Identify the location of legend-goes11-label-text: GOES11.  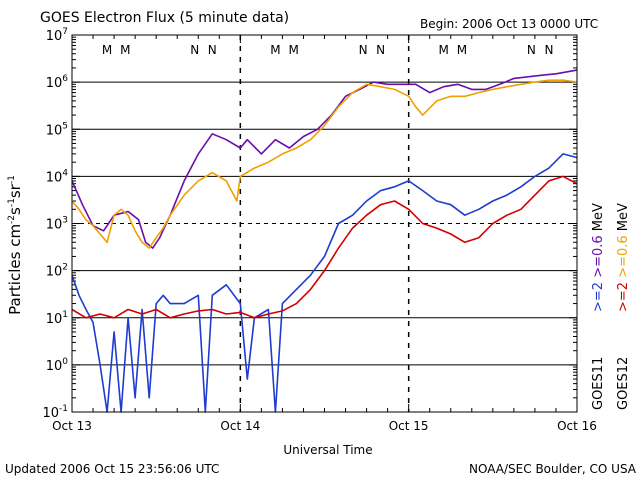
(598, 383).